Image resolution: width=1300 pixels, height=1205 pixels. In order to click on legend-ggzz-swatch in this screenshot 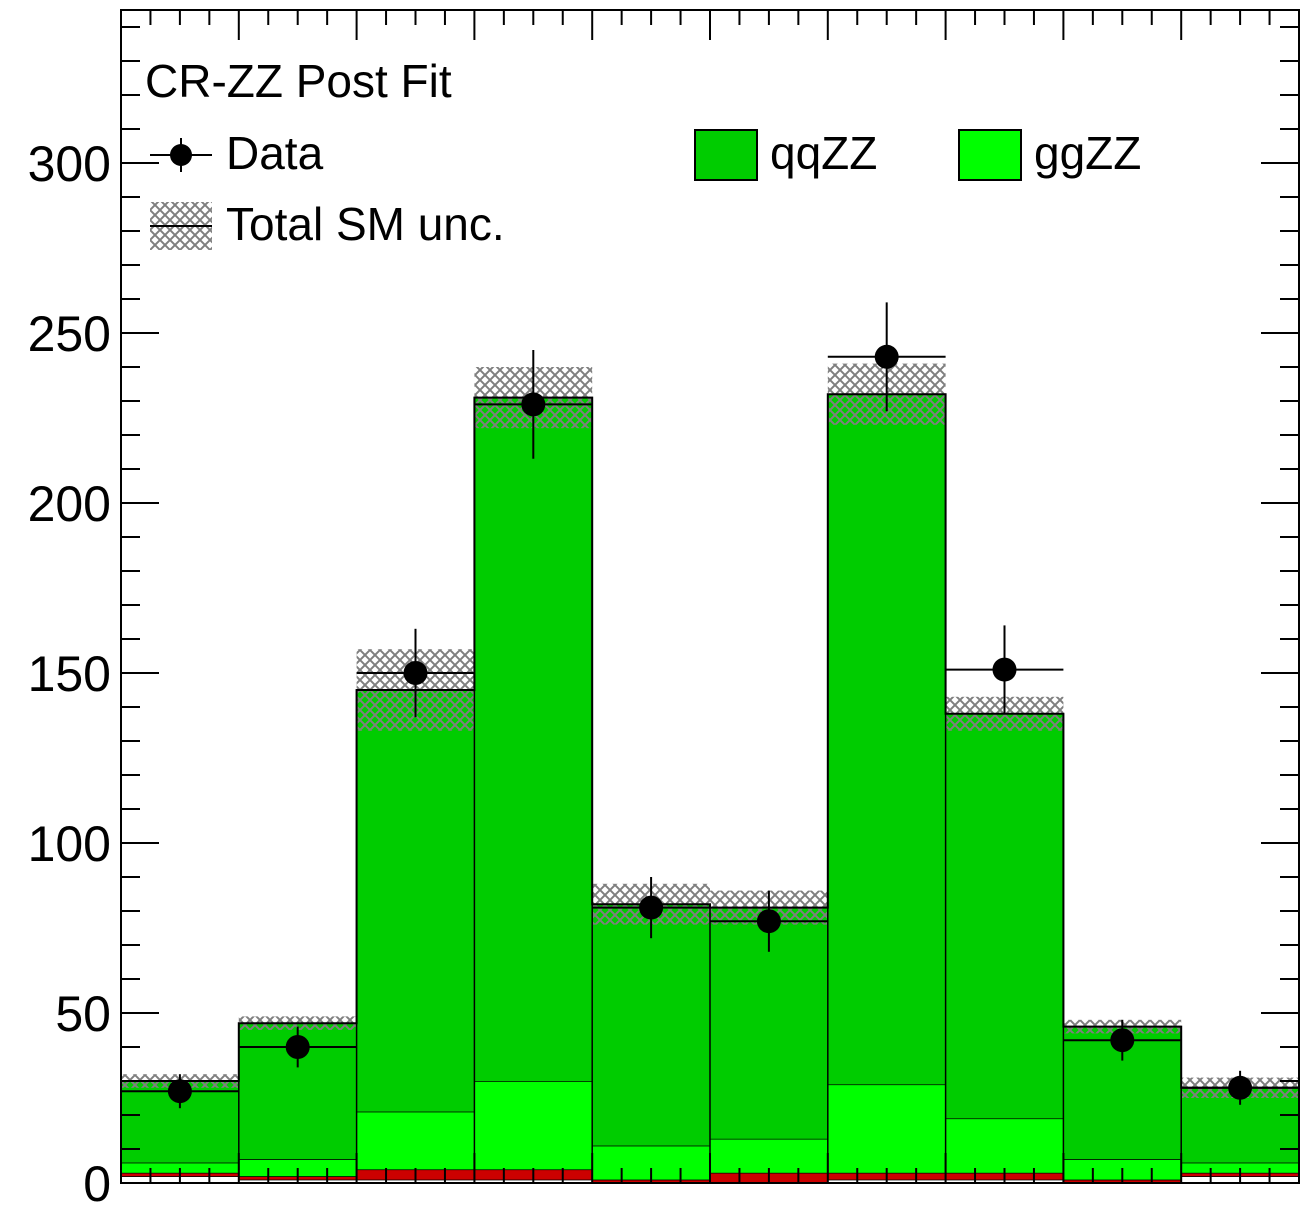, I will do `click(990, 155)`.